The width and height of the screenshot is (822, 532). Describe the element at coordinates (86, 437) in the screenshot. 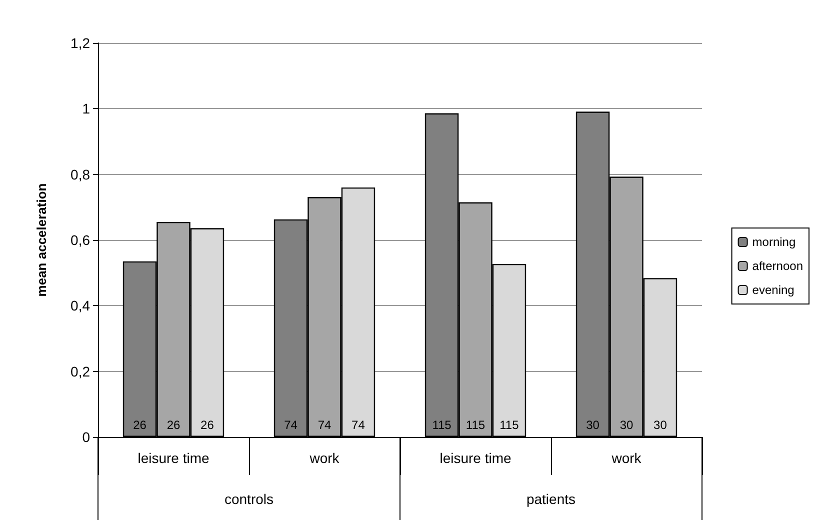

I see `y-tick-label: 0` at that location.